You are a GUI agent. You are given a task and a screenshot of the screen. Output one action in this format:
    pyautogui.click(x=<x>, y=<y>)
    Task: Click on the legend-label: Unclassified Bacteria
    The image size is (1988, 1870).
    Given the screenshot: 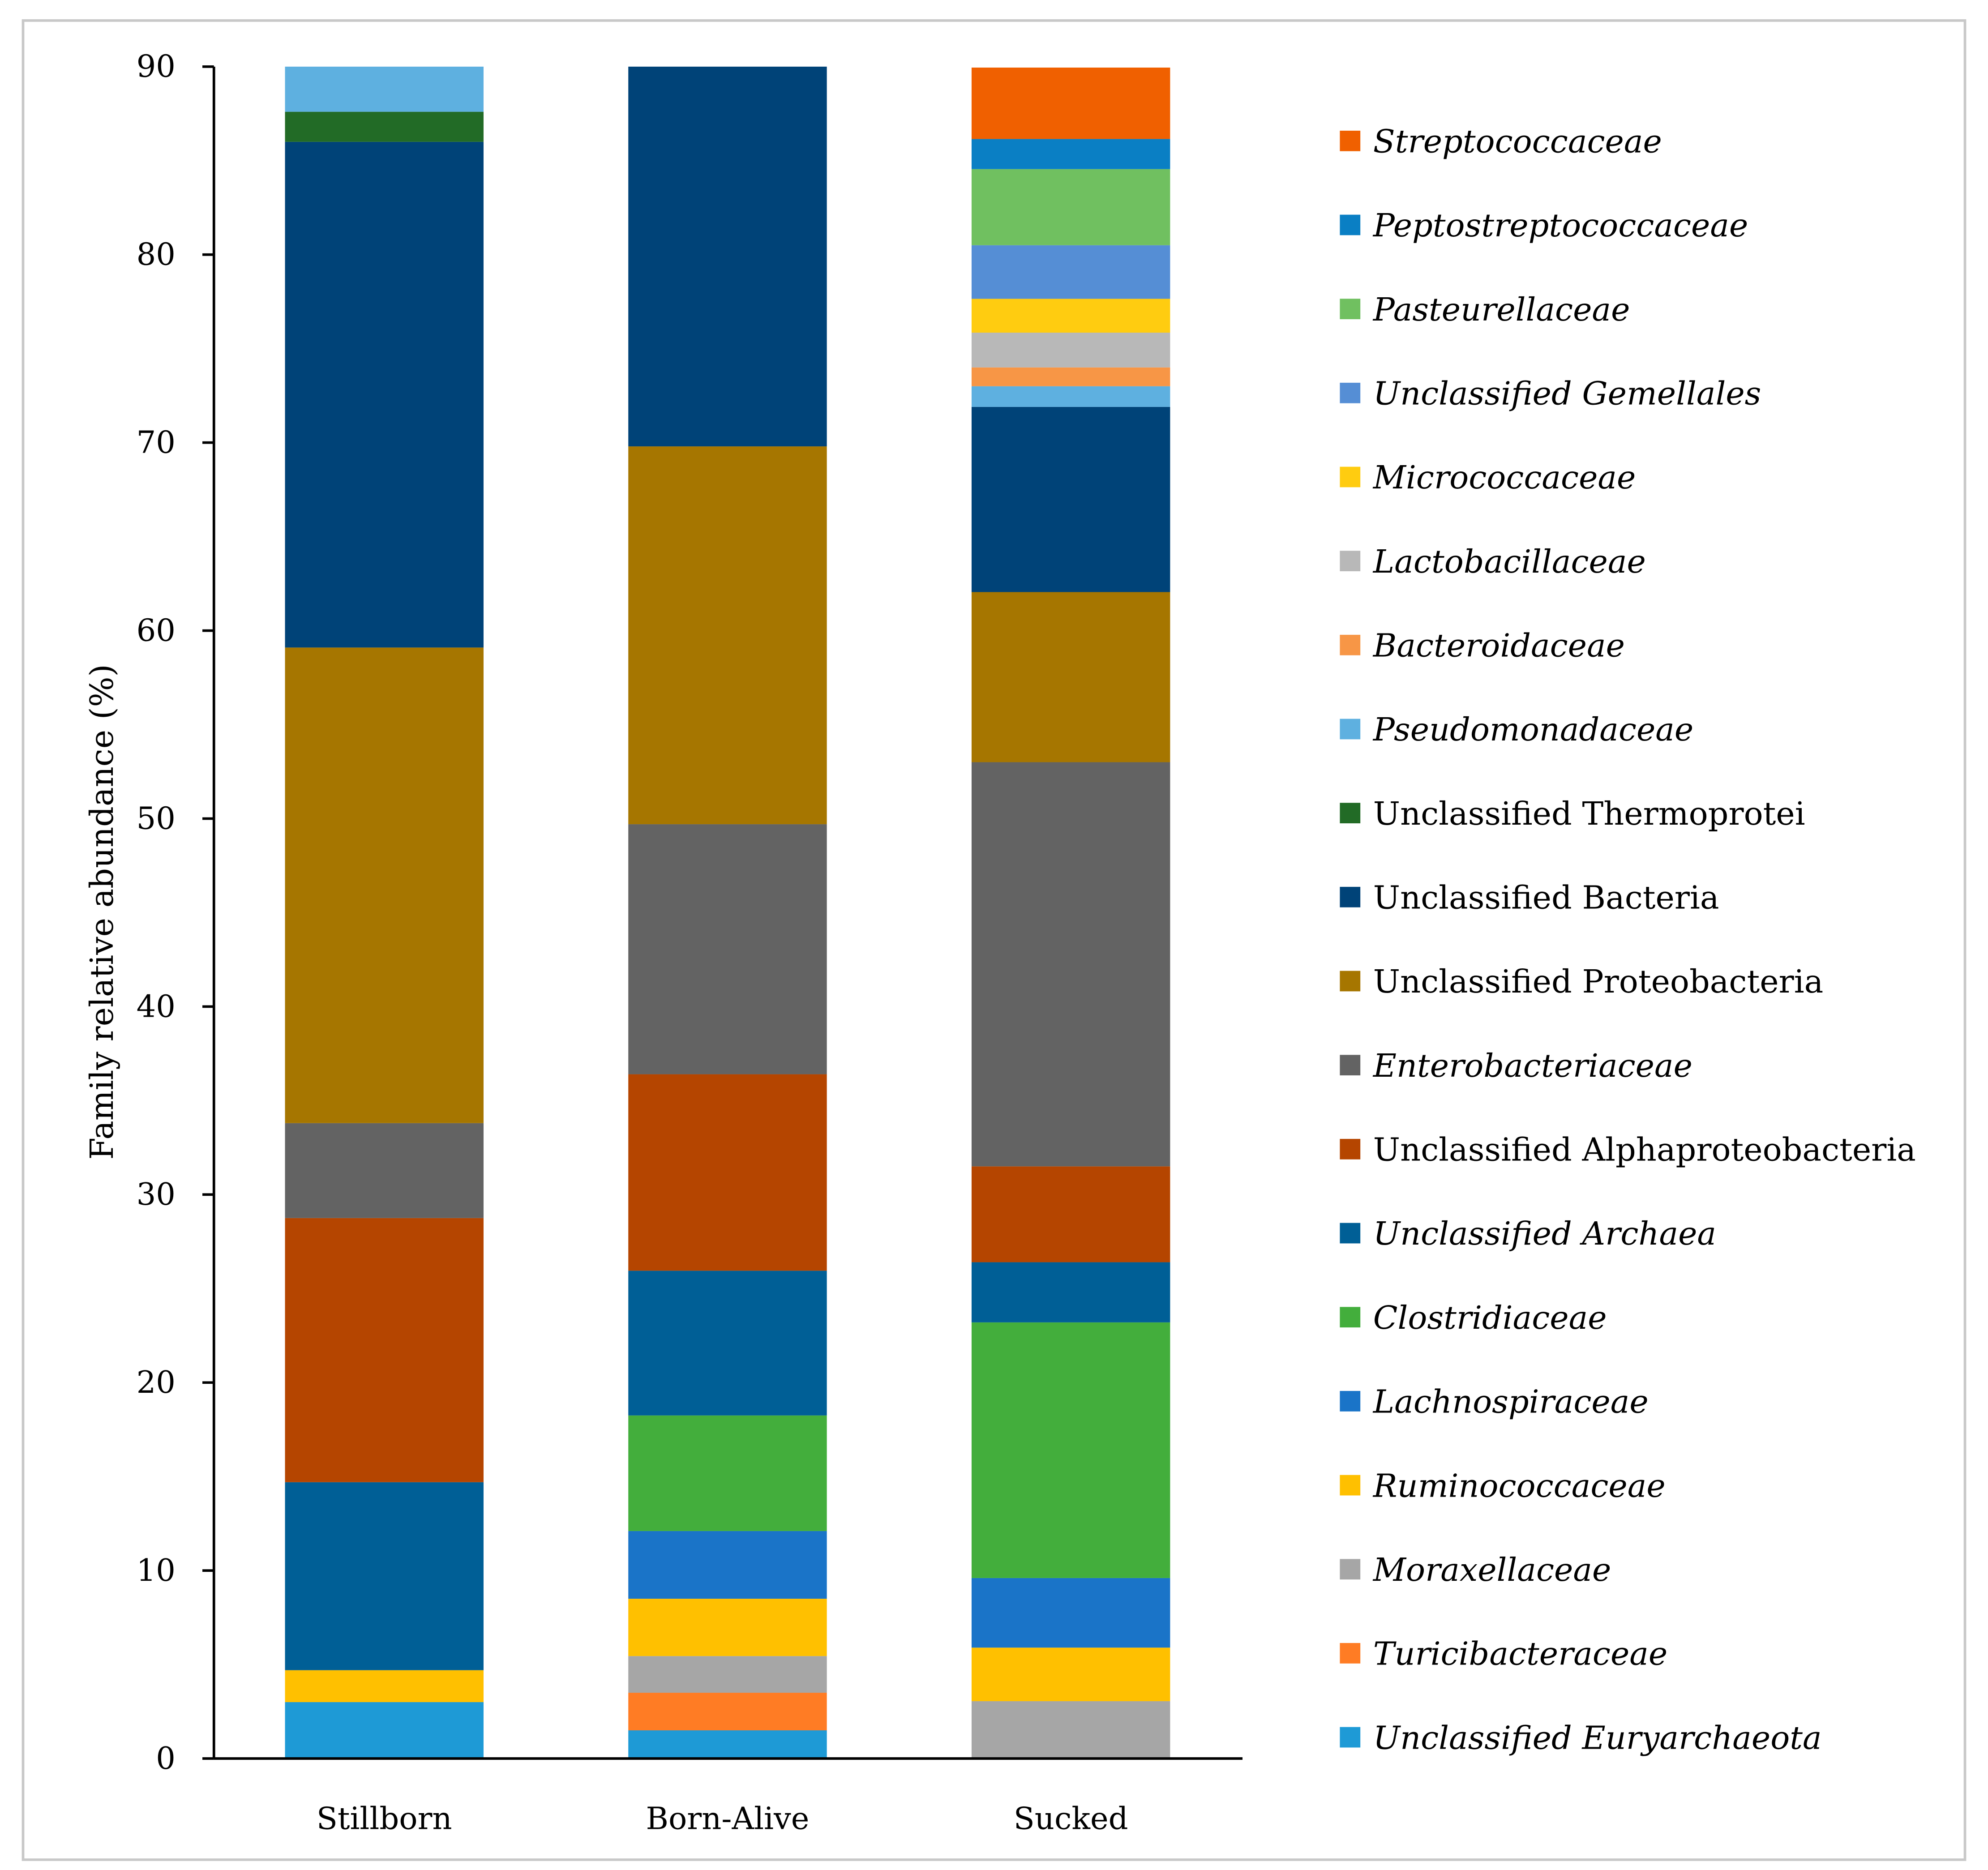 What is the action you would take?
    pyautogui.click(x=1546, y=898)
    